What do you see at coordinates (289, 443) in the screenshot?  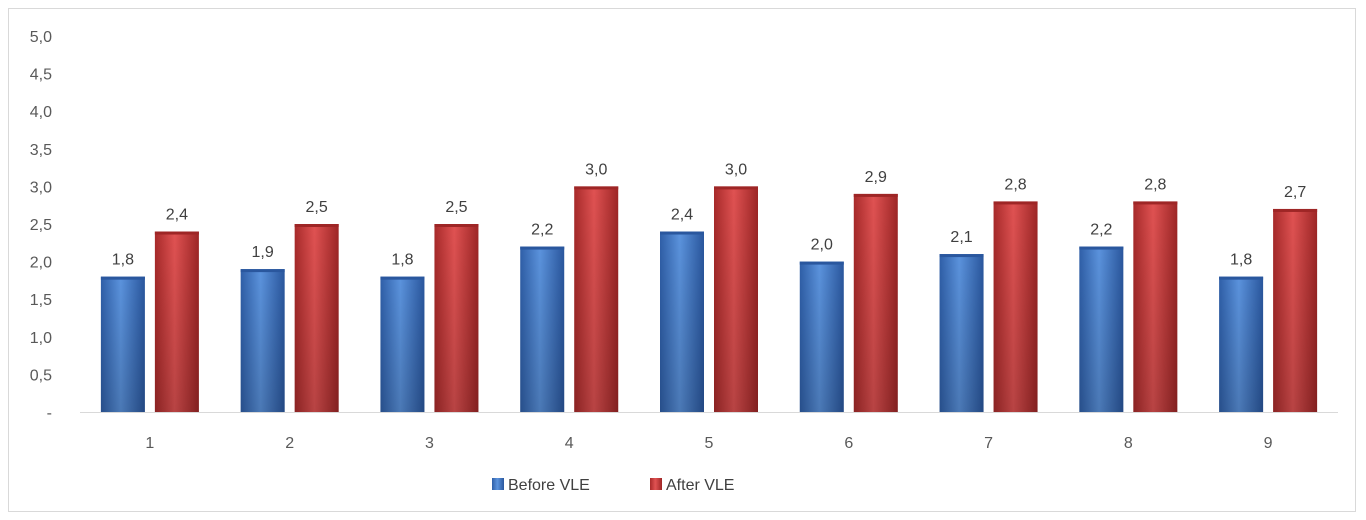 I see `x-tick-label: 2` at bounding box center [289, 443].